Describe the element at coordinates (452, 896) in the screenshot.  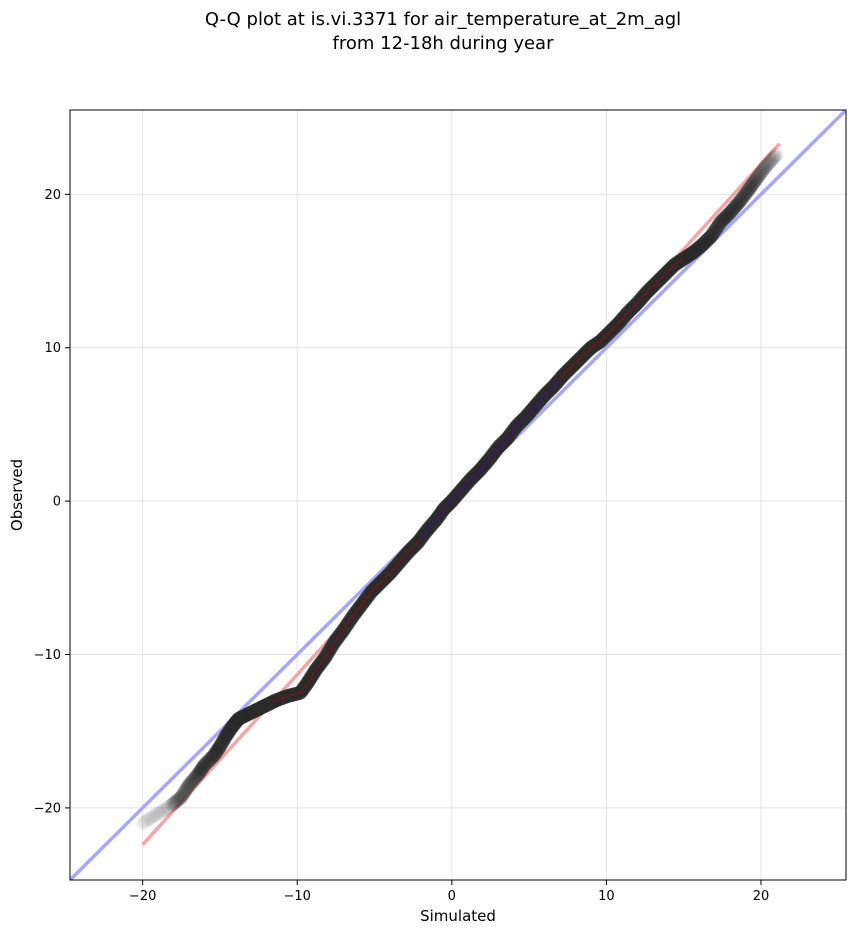
I see `x-tick-label: 0` at that location.